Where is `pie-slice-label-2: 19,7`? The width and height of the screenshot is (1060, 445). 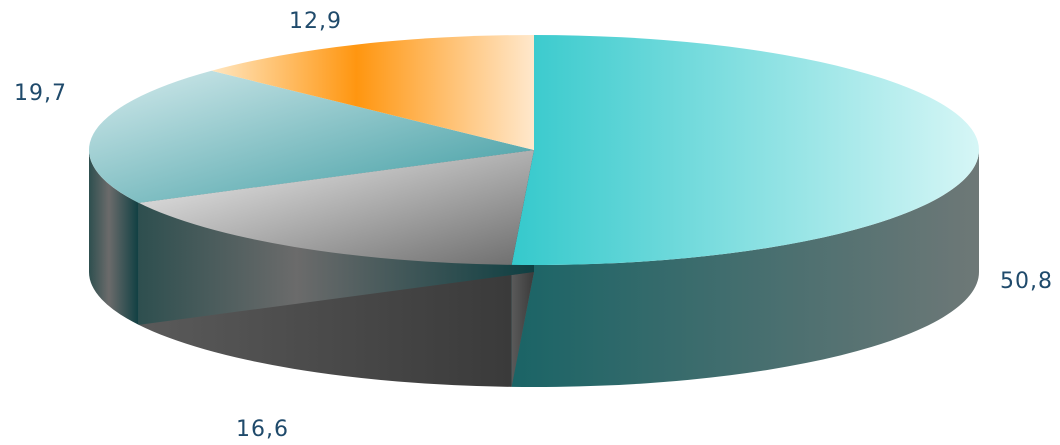
pie-slice-label-2: 19,7 is located at coordinates (40, 93).